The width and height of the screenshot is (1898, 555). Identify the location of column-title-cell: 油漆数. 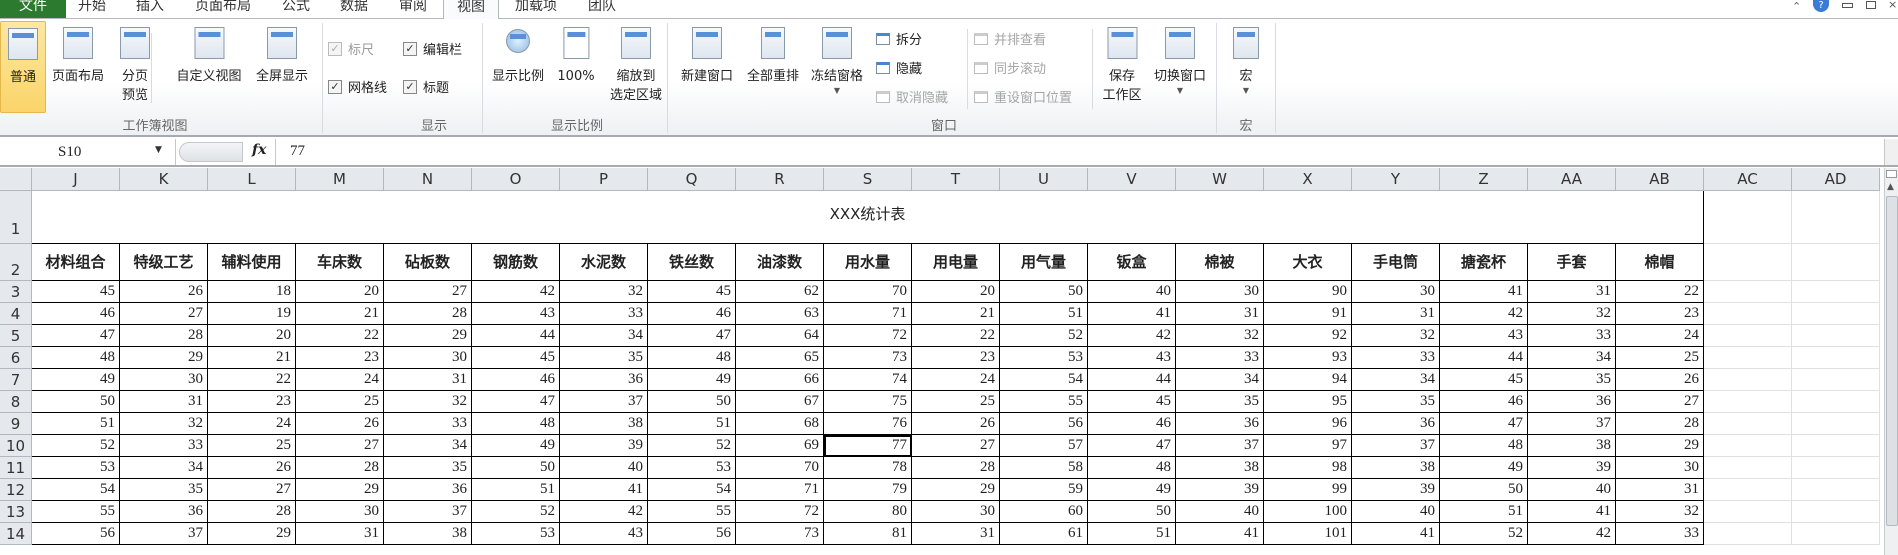
(780, 262).